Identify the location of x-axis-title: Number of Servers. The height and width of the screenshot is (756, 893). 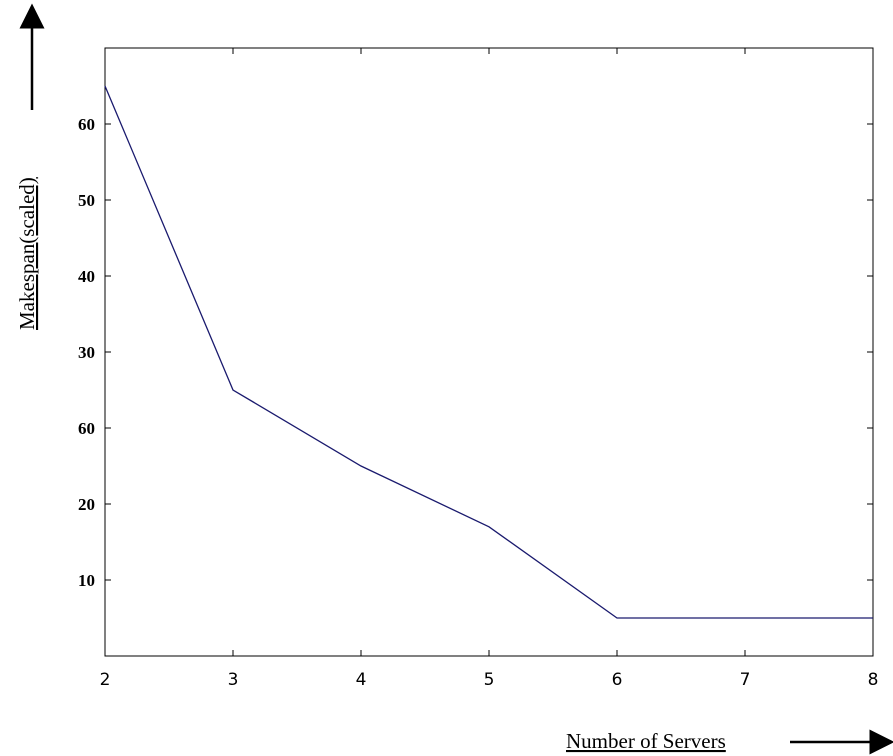
(646, 741).